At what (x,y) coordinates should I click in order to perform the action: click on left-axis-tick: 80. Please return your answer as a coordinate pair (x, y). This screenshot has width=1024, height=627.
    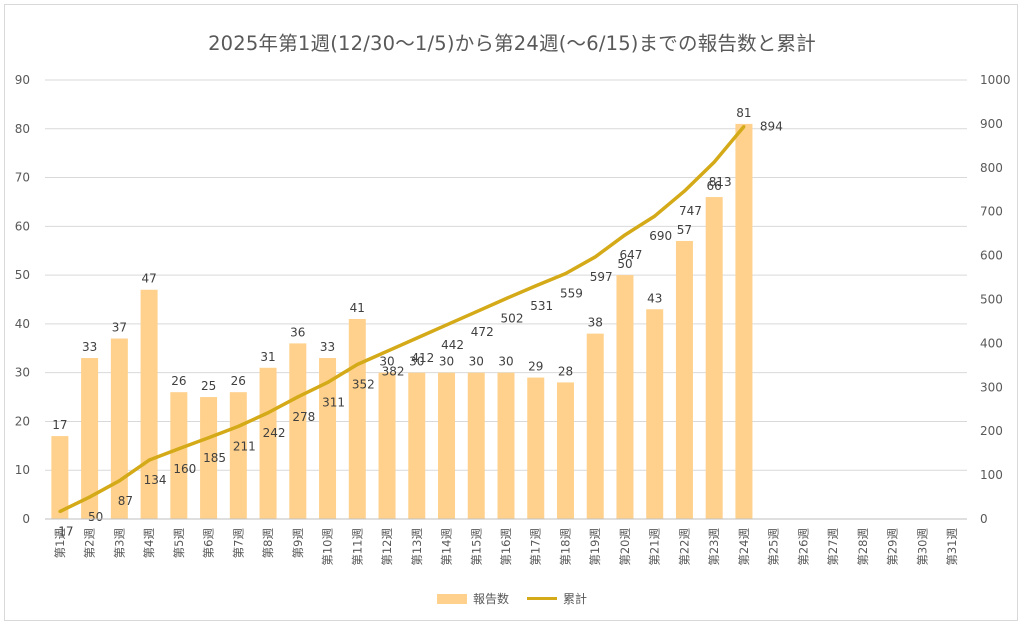
    Looking at the image, I should click on (22, 129).